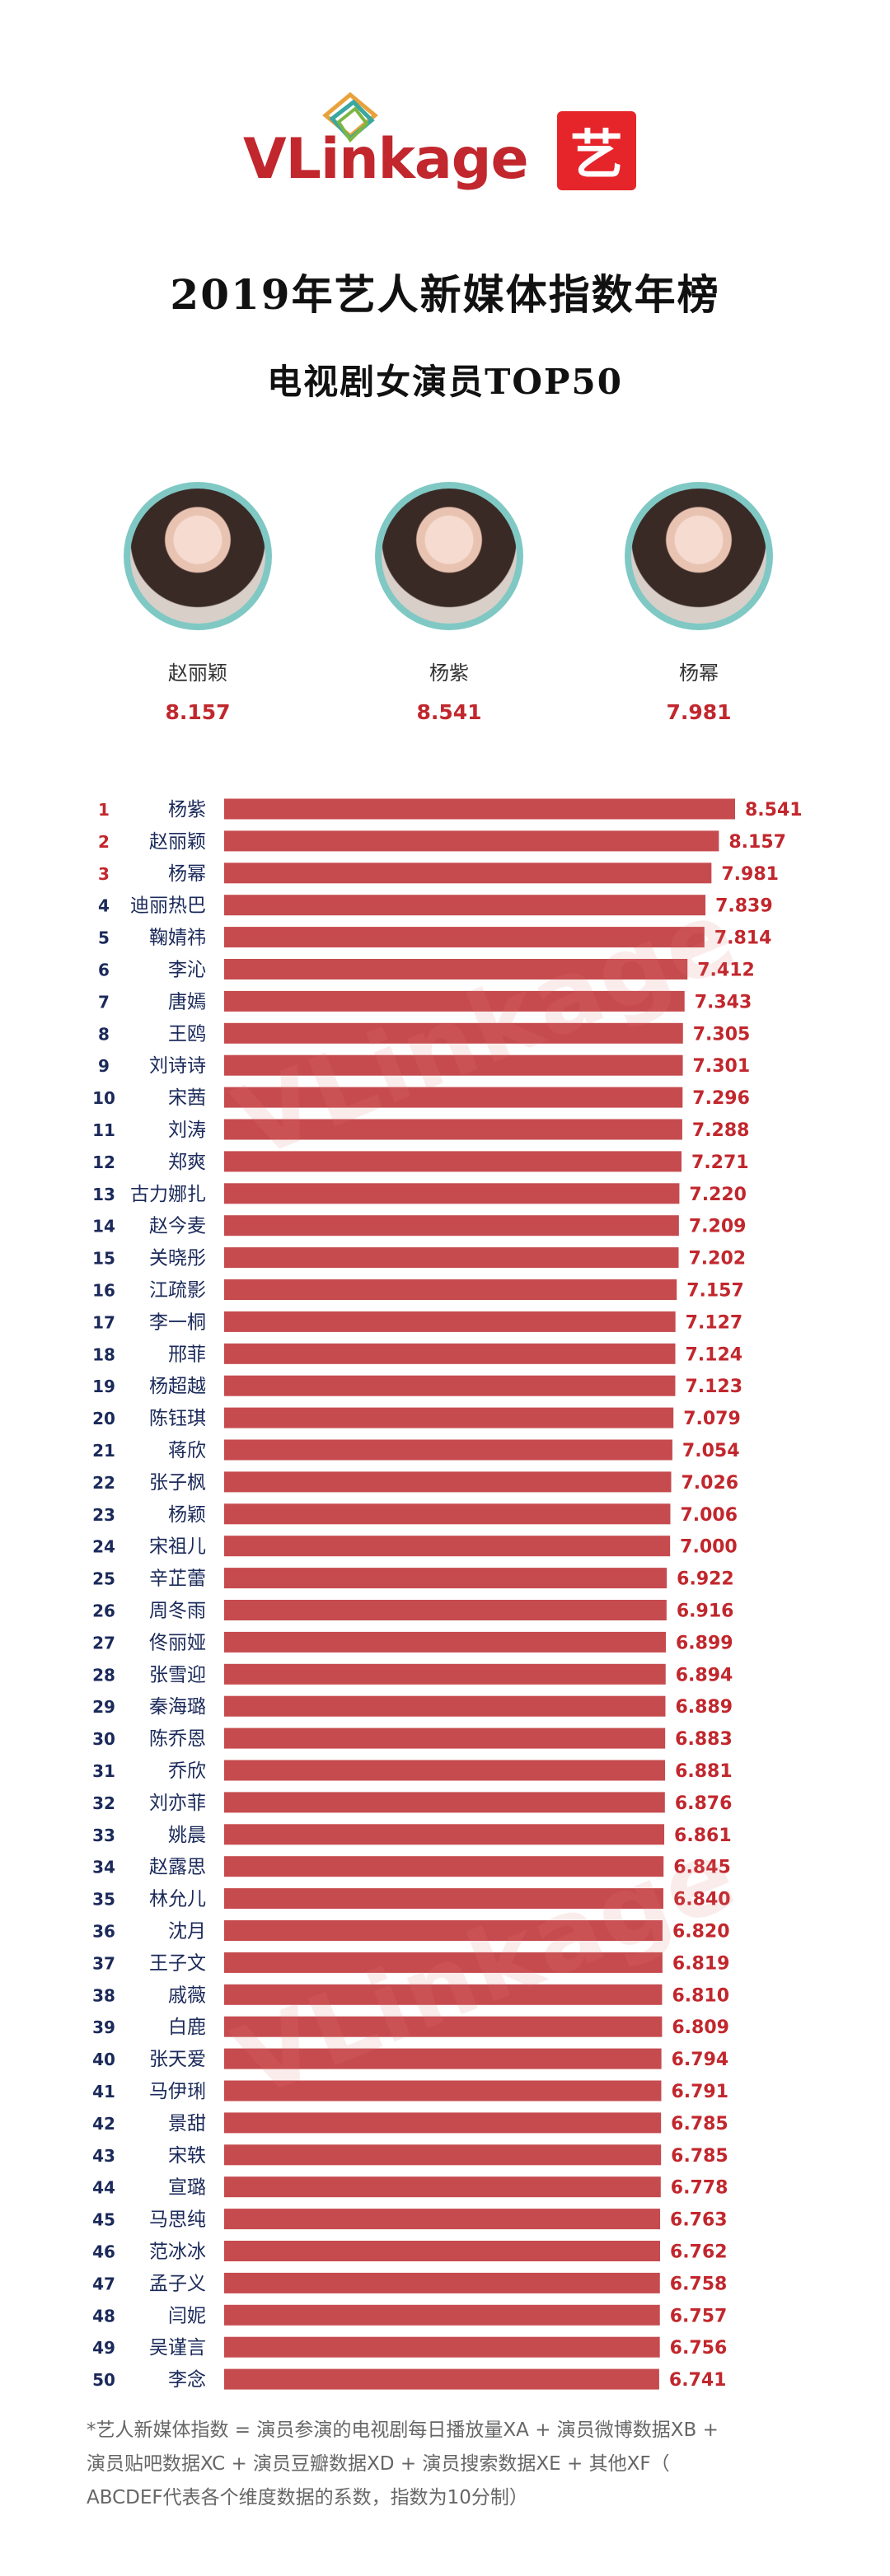 Image resolution: width=890 pixels, height=2576 pixels. I want to click on value-label: 6.820, so click(701, 1932).